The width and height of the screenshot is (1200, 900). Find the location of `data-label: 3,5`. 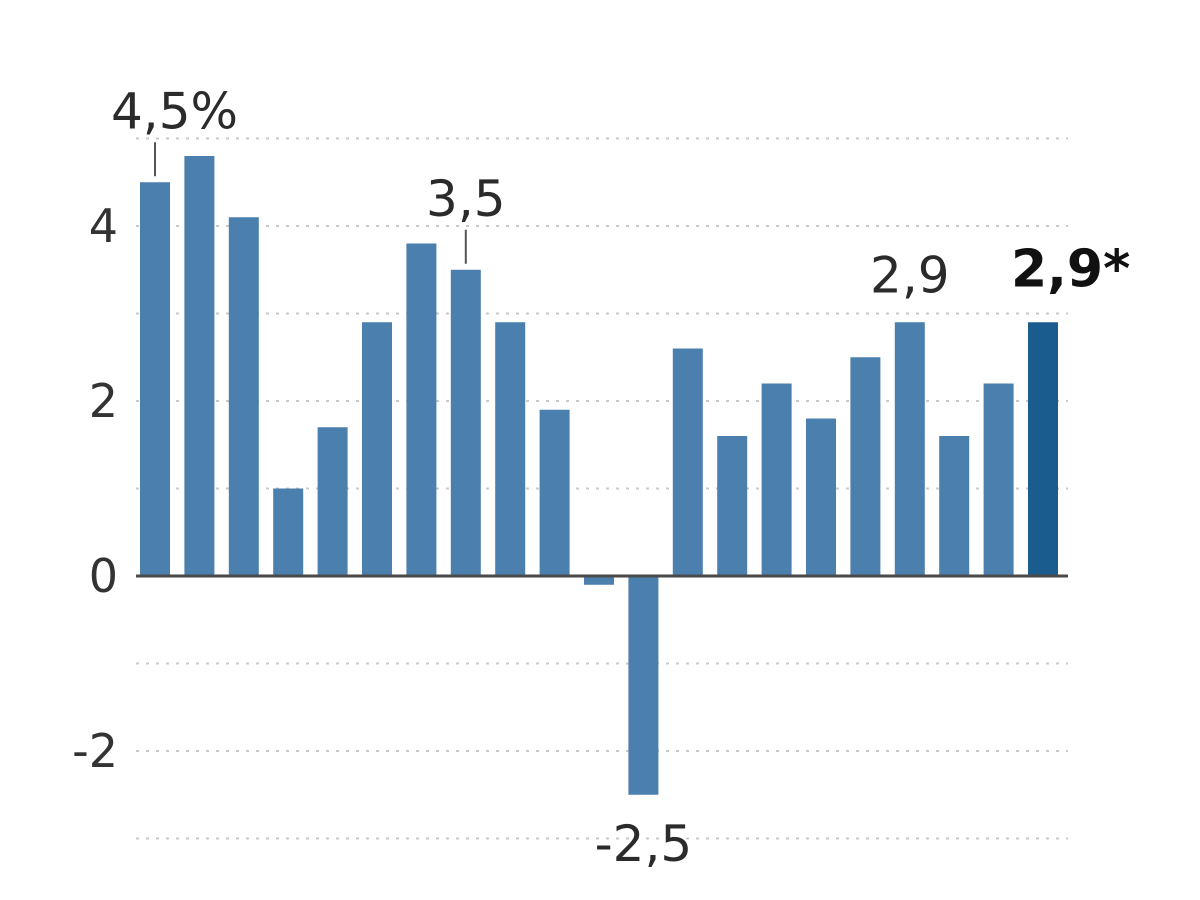

data-label: 3,5 is located at coordinates (466, 199).